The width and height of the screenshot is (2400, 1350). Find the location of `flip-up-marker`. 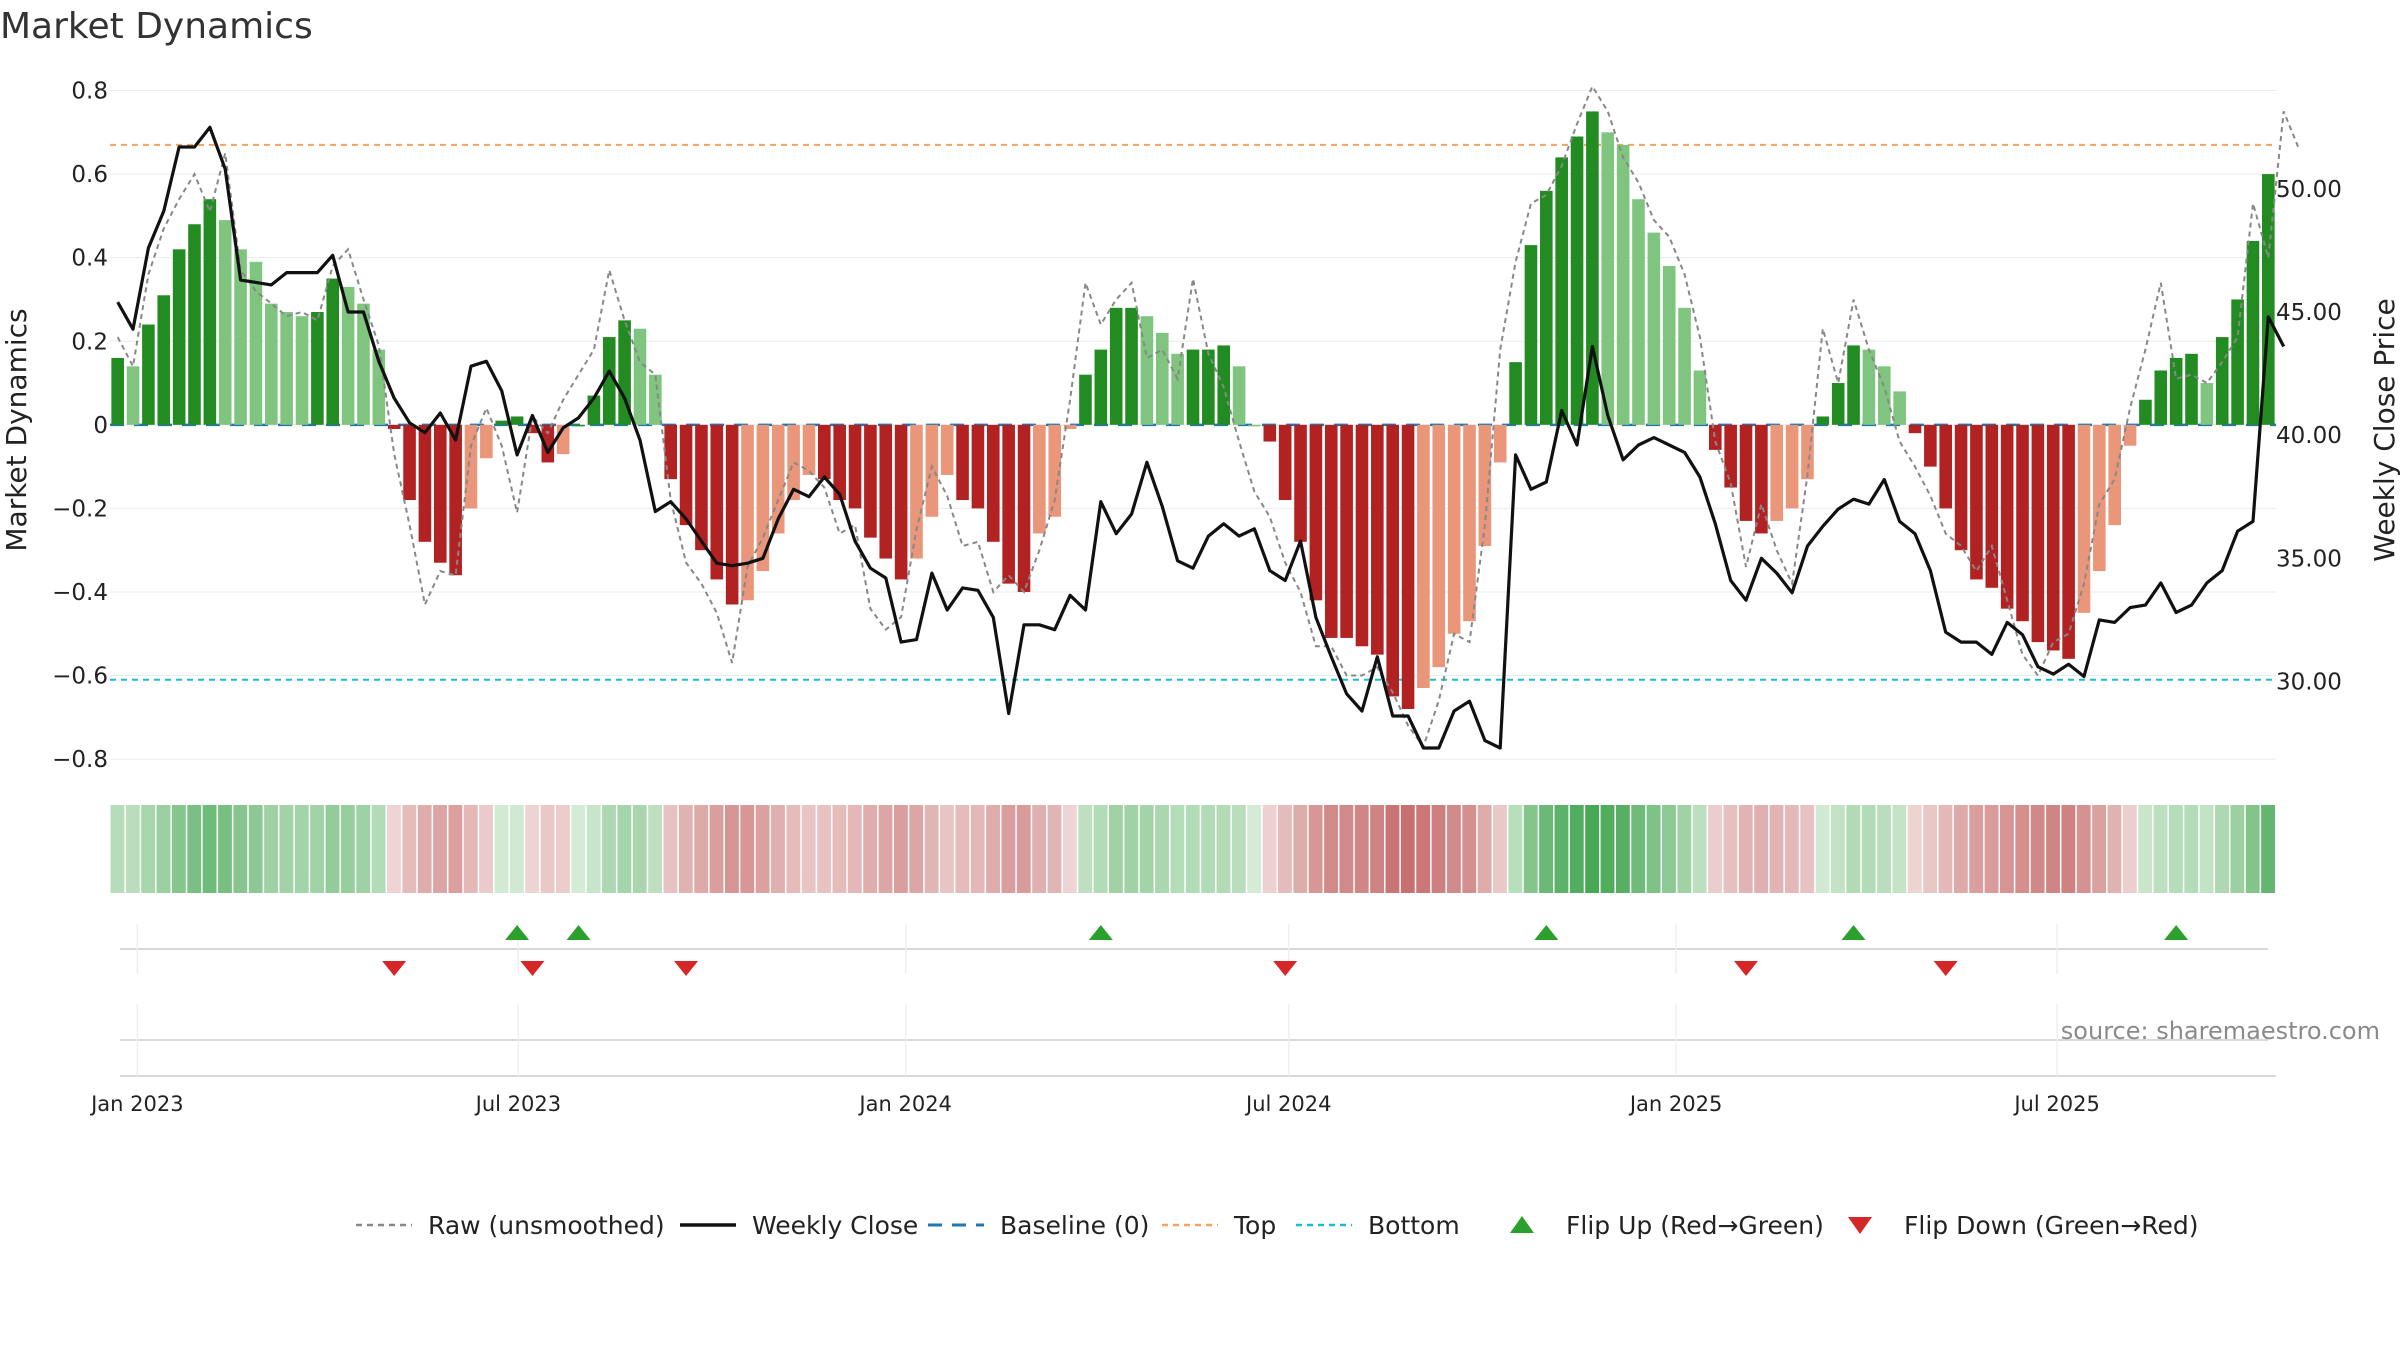

flip-up-marker is located at coordinates (1546, 932).